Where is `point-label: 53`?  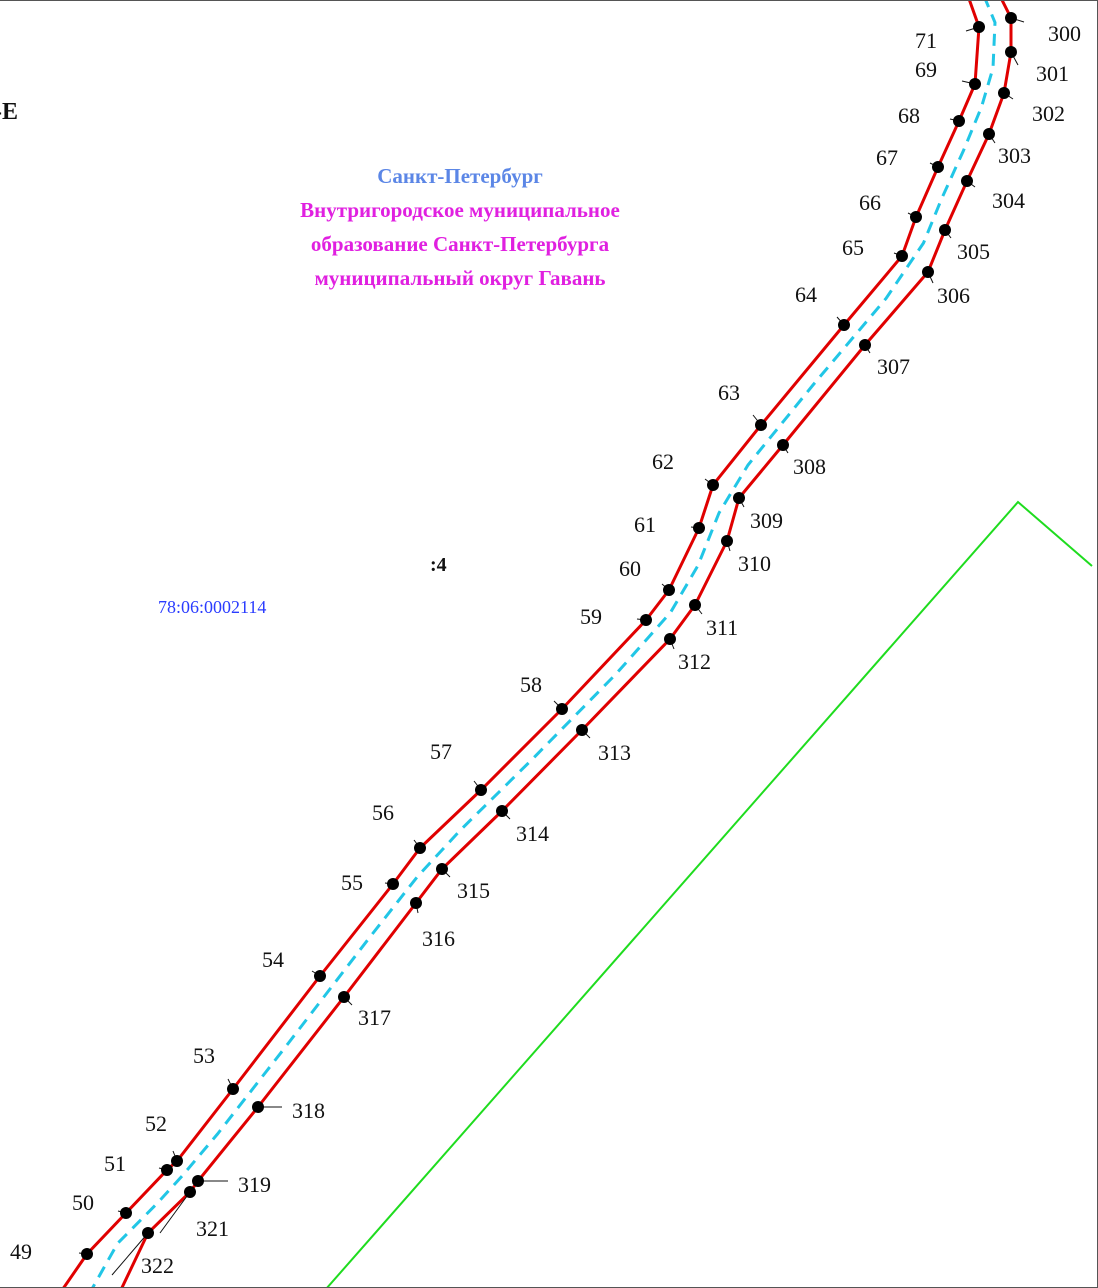
point-label: 53 is located at coordinates (204, 1055).